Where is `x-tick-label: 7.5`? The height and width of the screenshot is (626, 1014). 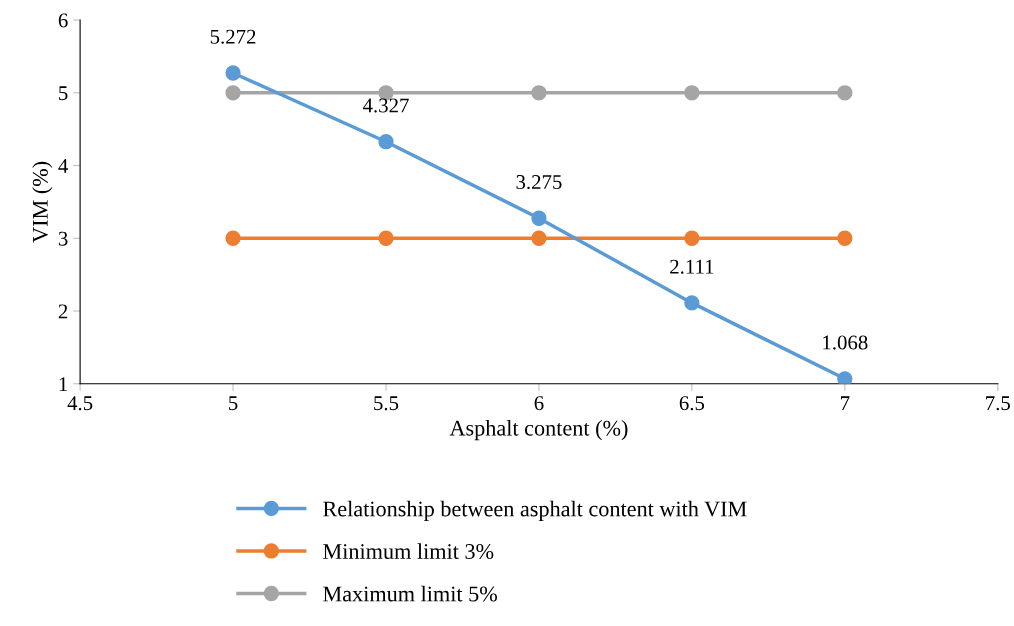 x-tick-label: 7.5 is located at coordinates (998, 403).